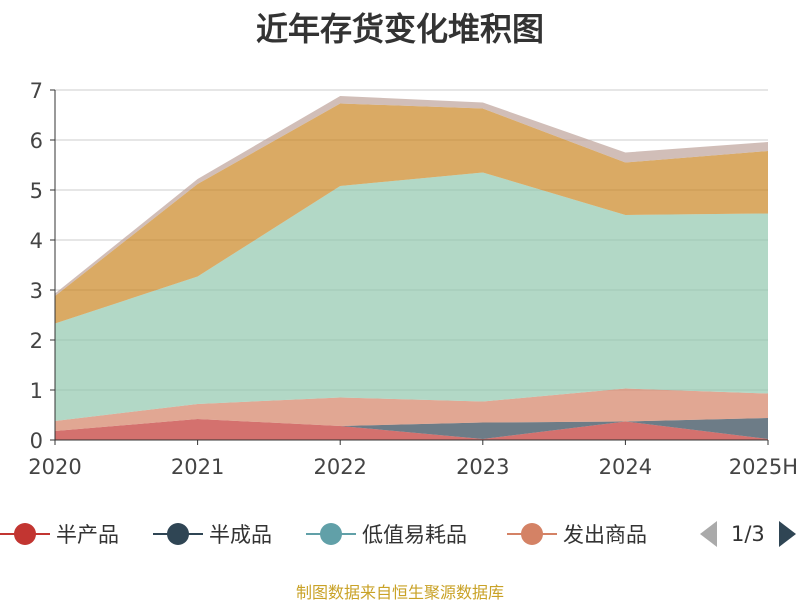  I want to click on x-tick-label: 2025H, so click(763, 467).